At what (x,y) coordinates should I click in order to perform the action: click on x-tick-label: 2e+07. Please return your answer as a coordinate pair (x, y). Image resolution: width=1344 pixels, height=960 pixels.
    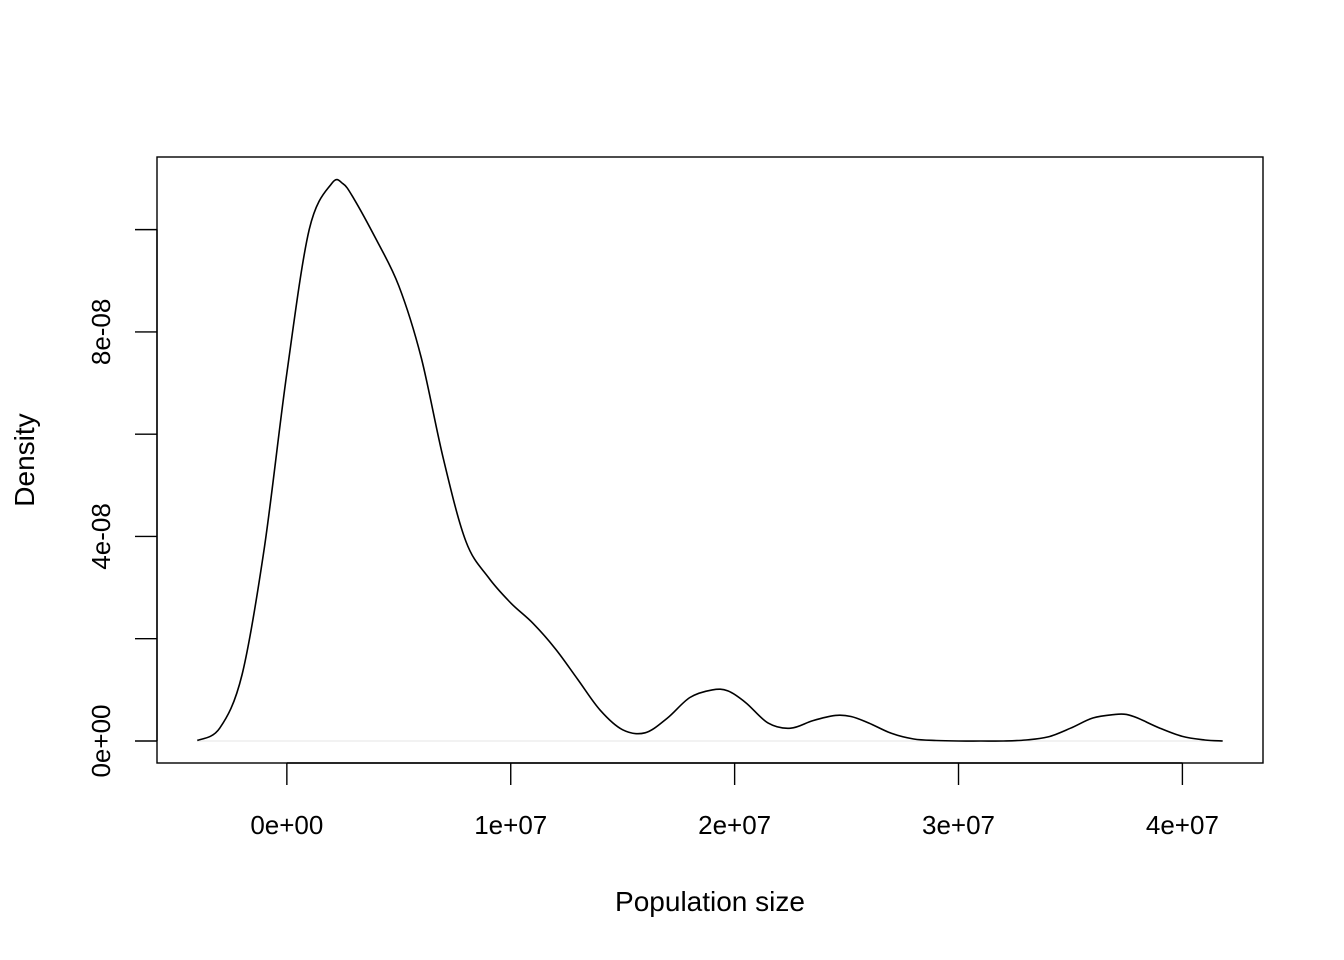
    Looking at the image, I should click on (734, 825).